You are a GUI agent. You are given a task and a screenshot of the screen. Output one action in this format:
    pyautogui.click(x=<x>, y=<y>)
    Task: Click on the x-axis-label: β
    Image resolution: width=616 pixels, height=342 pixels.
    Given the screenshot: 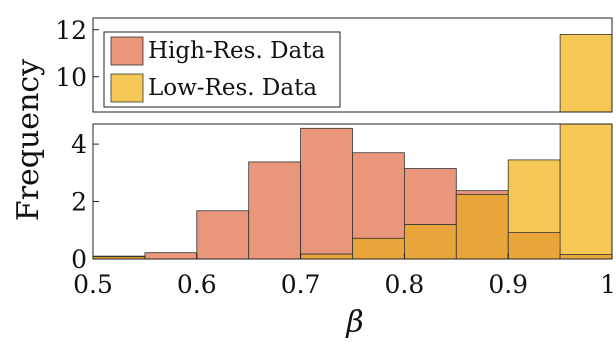 What is the action you would take?
    pyautogui.click(x=354, y=322)
    